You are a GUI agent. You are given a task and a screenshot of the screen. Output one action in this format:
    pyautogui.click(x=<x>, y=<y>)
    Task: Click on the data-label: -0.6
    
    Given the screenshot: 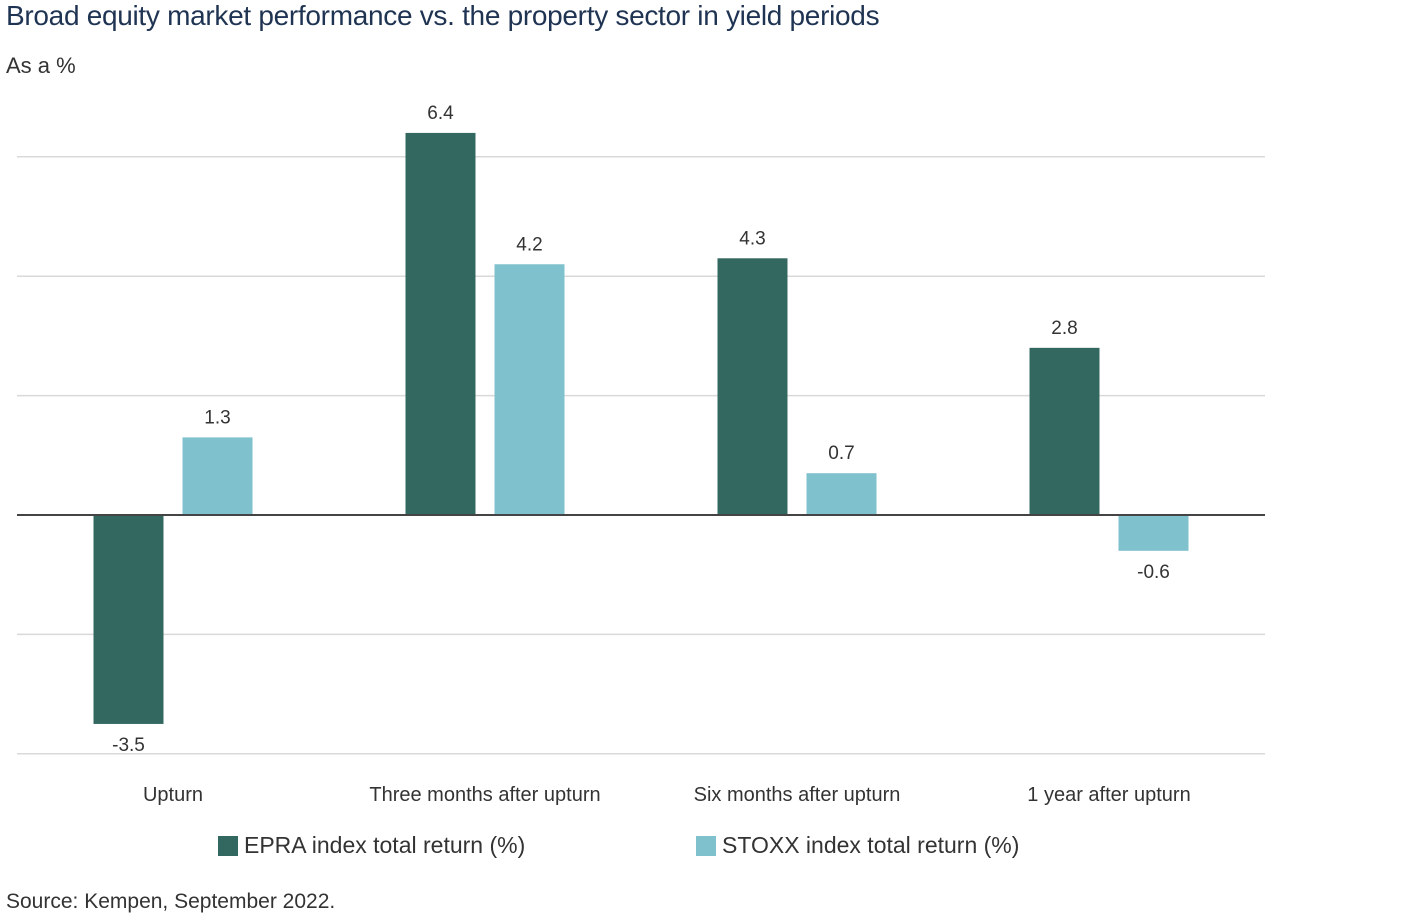 What is the action you would take?
    pyautogui.click(x=1153, y=572)
    